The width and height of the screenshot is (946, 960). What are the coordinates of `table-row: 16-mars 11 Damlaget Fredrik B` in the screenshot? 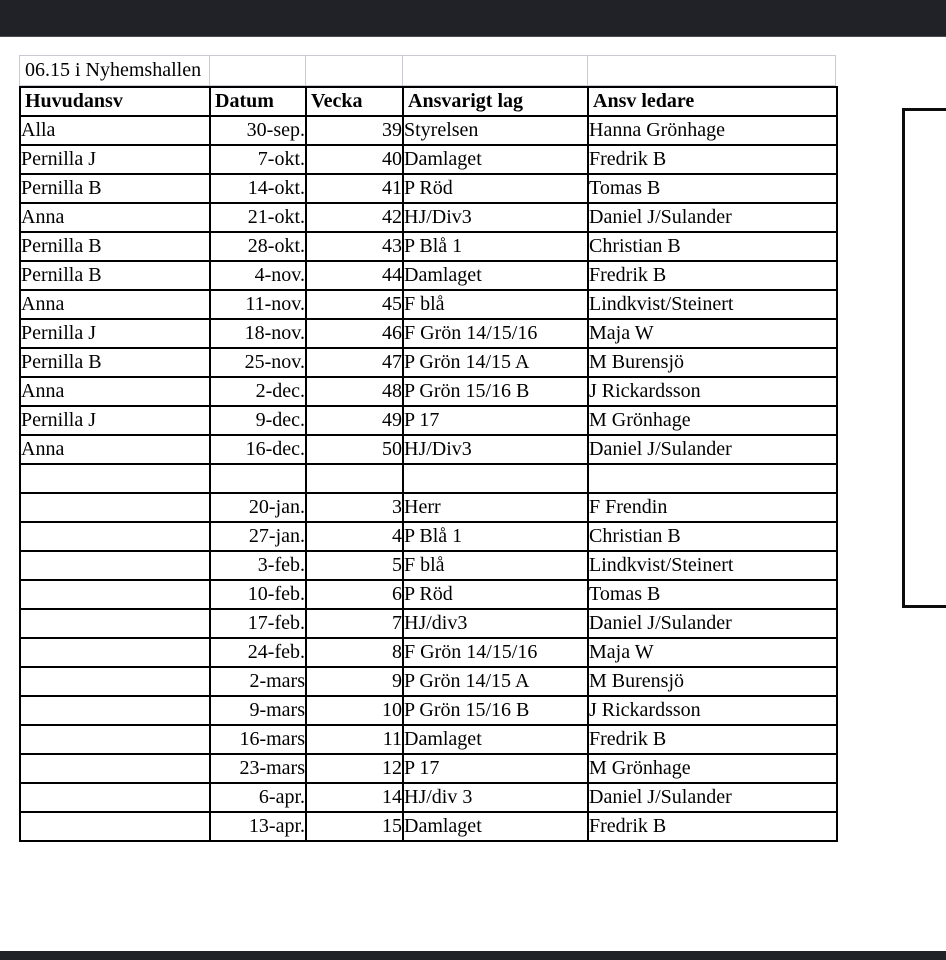 It's located at (428, 739).